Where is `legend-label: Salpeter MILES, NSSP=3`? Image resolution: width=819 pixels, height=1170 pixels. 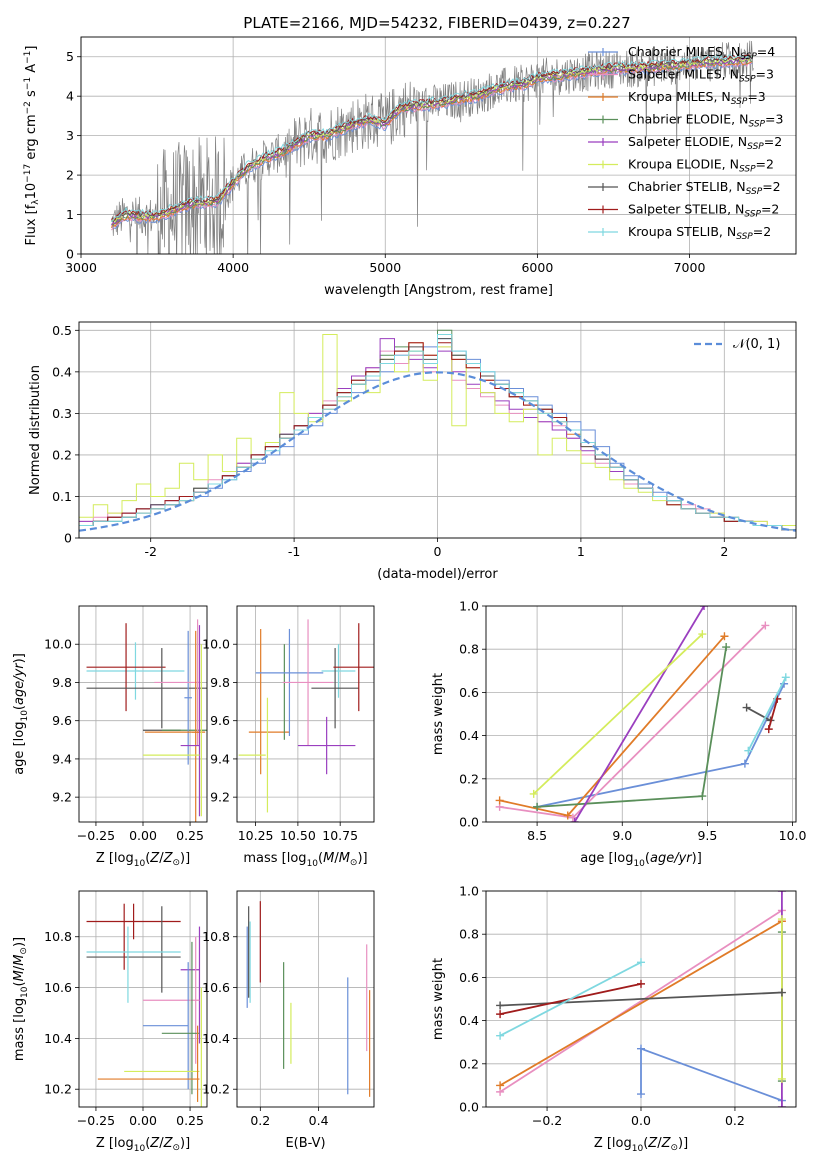
legend-label: Salpeter MILES, NSSP=3 is located at coordinates (701, 76).